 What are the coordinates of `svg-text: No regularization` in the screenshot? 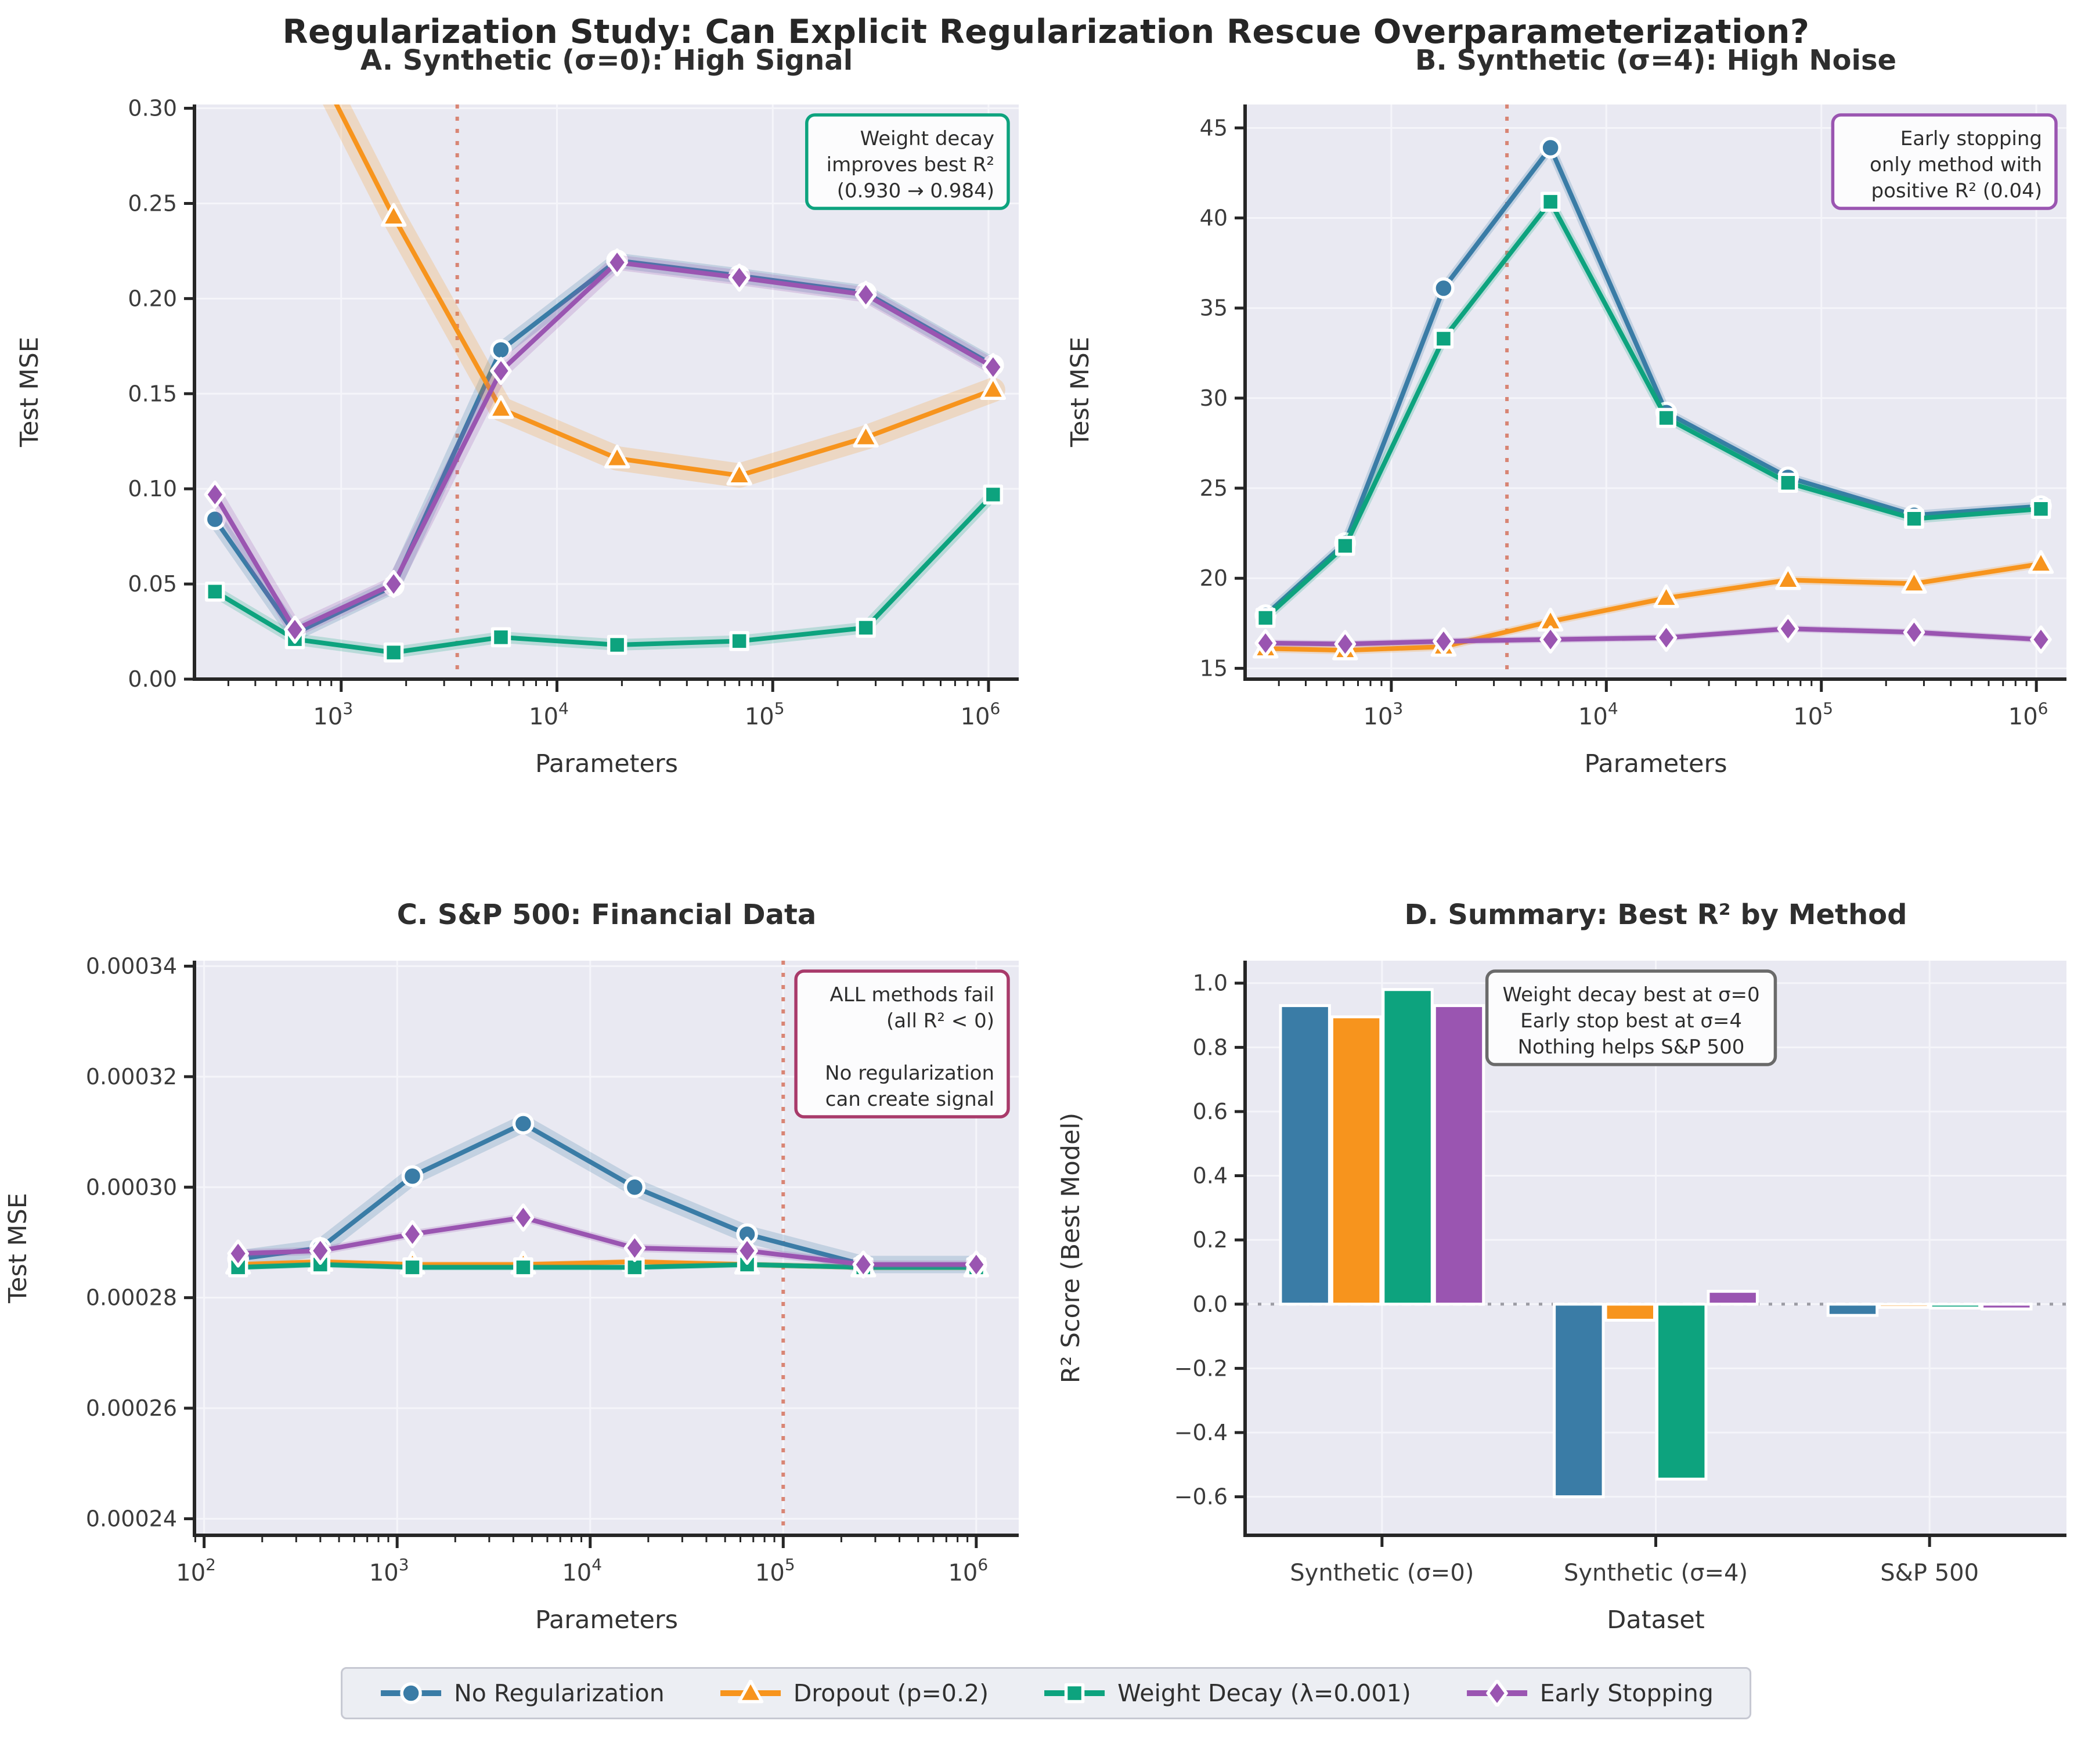 It's located at (910, 1073).